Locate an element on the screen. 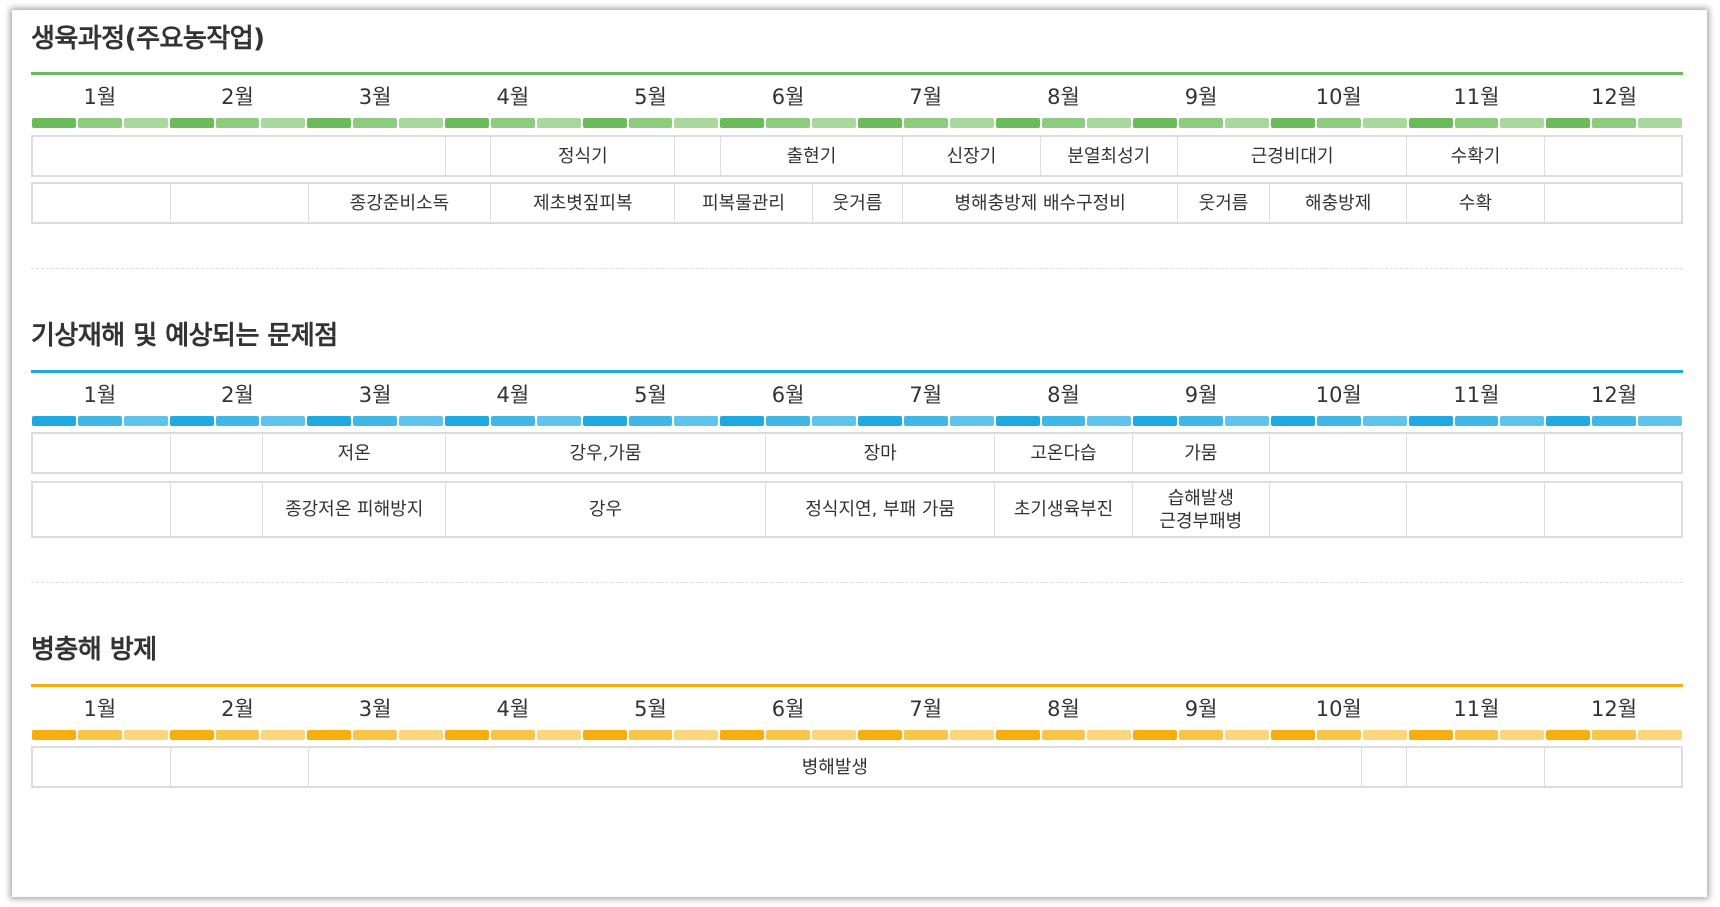  hazard-row: 저온 강우,가뭄 장마 고온다습 가뭄 is located at coordinates (857, 453).